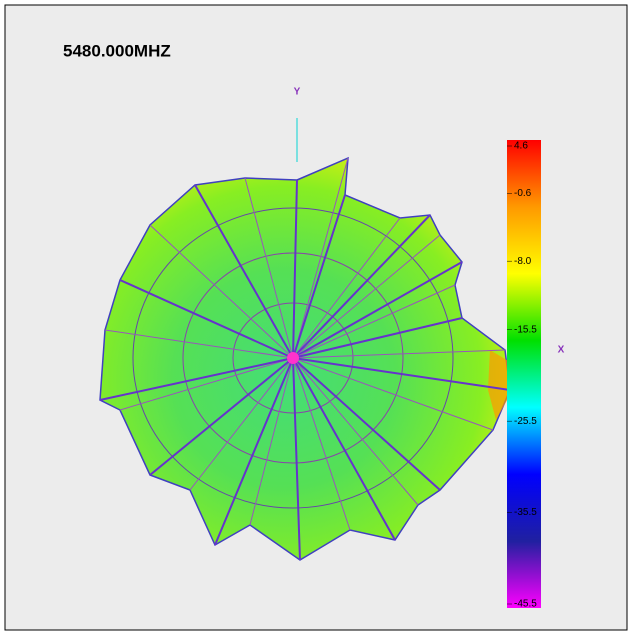 Image resolution: width=632 pixels, height=640 pixels. I want to click on colorbar-tick-label: -35.5, so click(525, 512).